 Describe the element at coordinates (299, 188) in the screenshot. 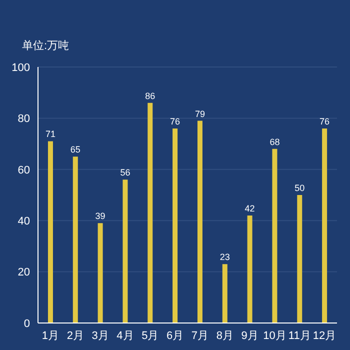

I see `data-label: 50` at that location.